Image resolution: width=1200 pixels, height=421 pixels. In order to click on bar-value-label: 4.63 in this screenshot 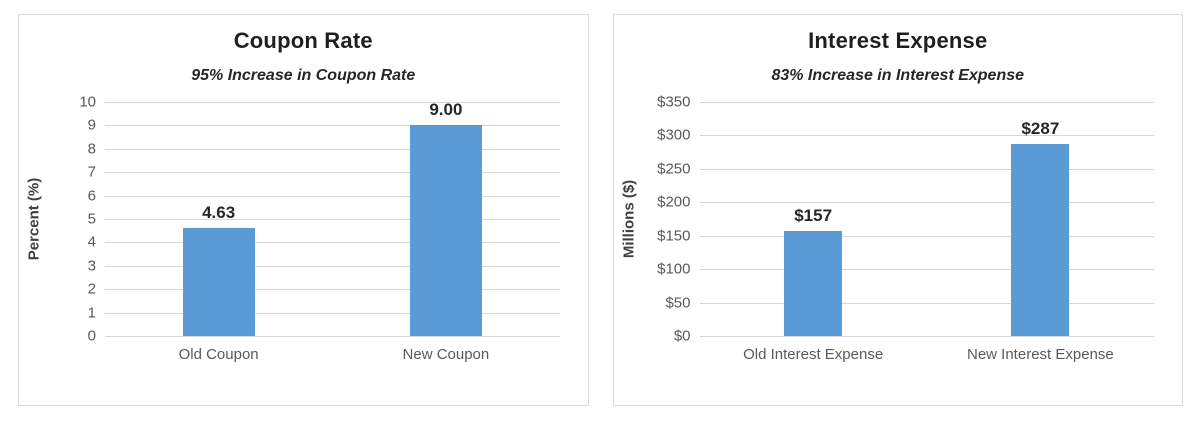, I will do `click(219, 212)`.